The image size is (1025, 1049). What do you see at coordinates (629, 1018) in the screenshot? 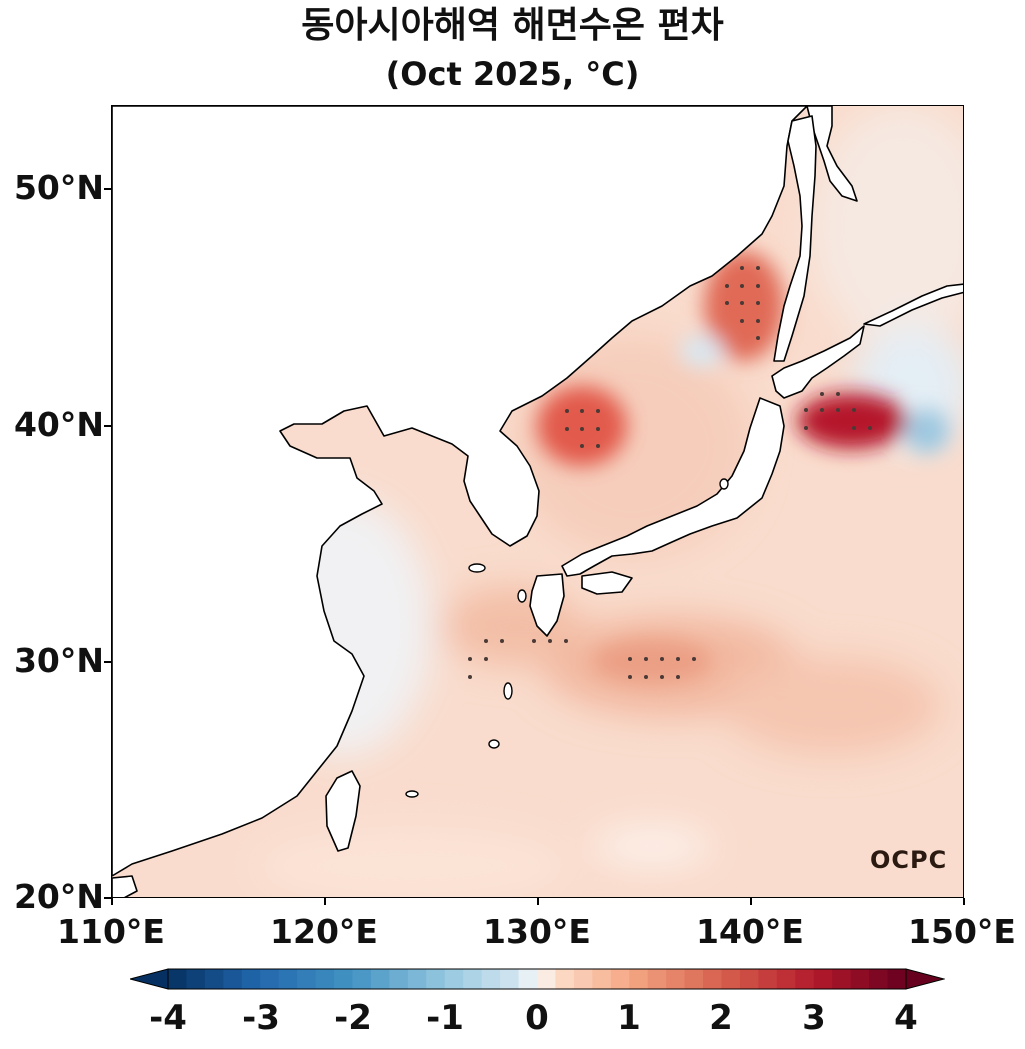
I see `colorbar-label-1: 1` at bounding box center [629, 1018].